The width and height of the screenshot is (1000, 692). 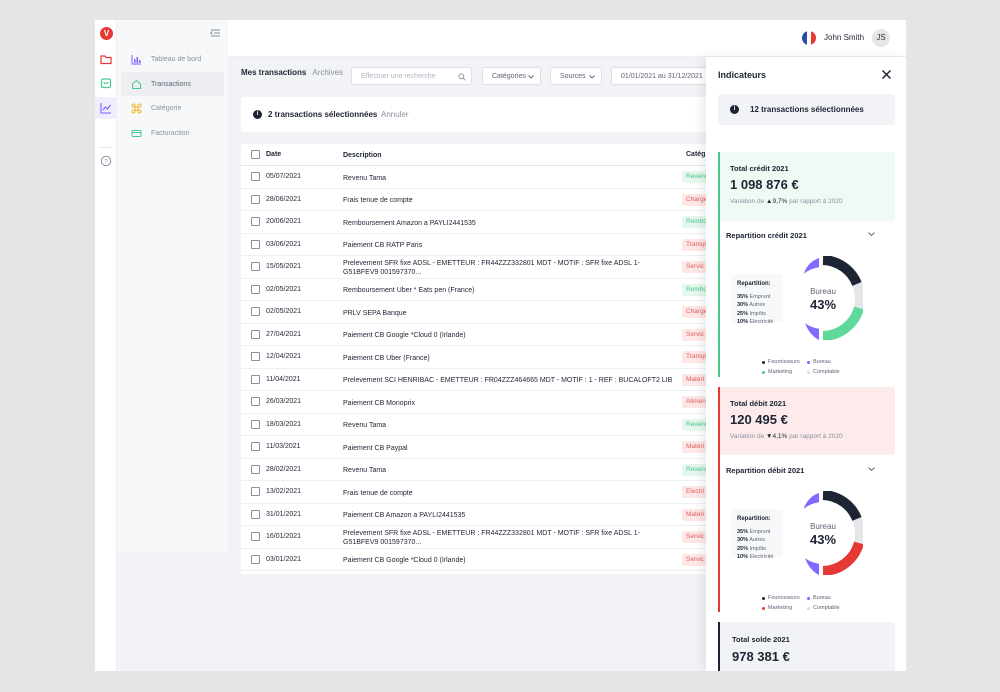 I want to click on info-icon: i, so click(x=734, y=109).